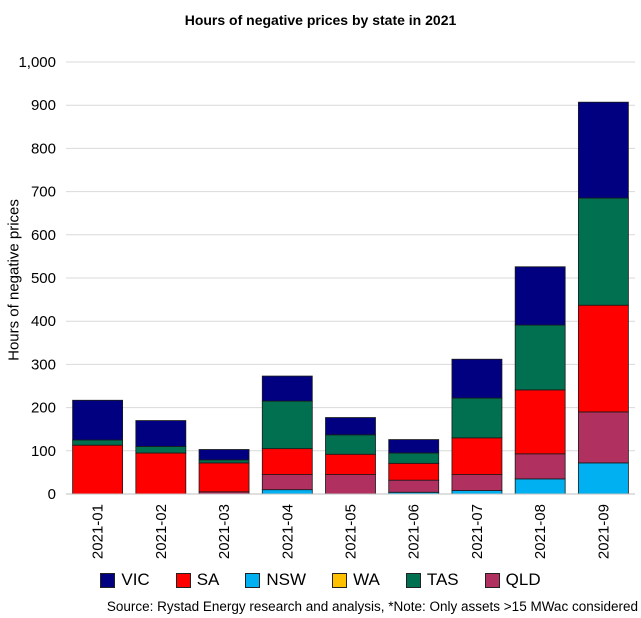  What do you see at coordinates (43, 105) in the screenshot?
I see `y-tick-label: 900` at bounding box center [43, 105].